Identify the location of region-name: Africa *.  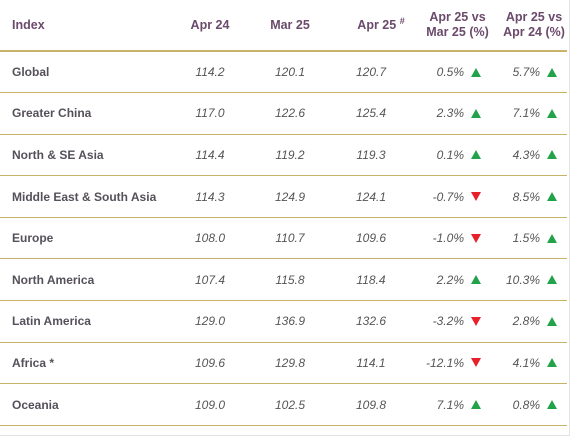
(33, 362).